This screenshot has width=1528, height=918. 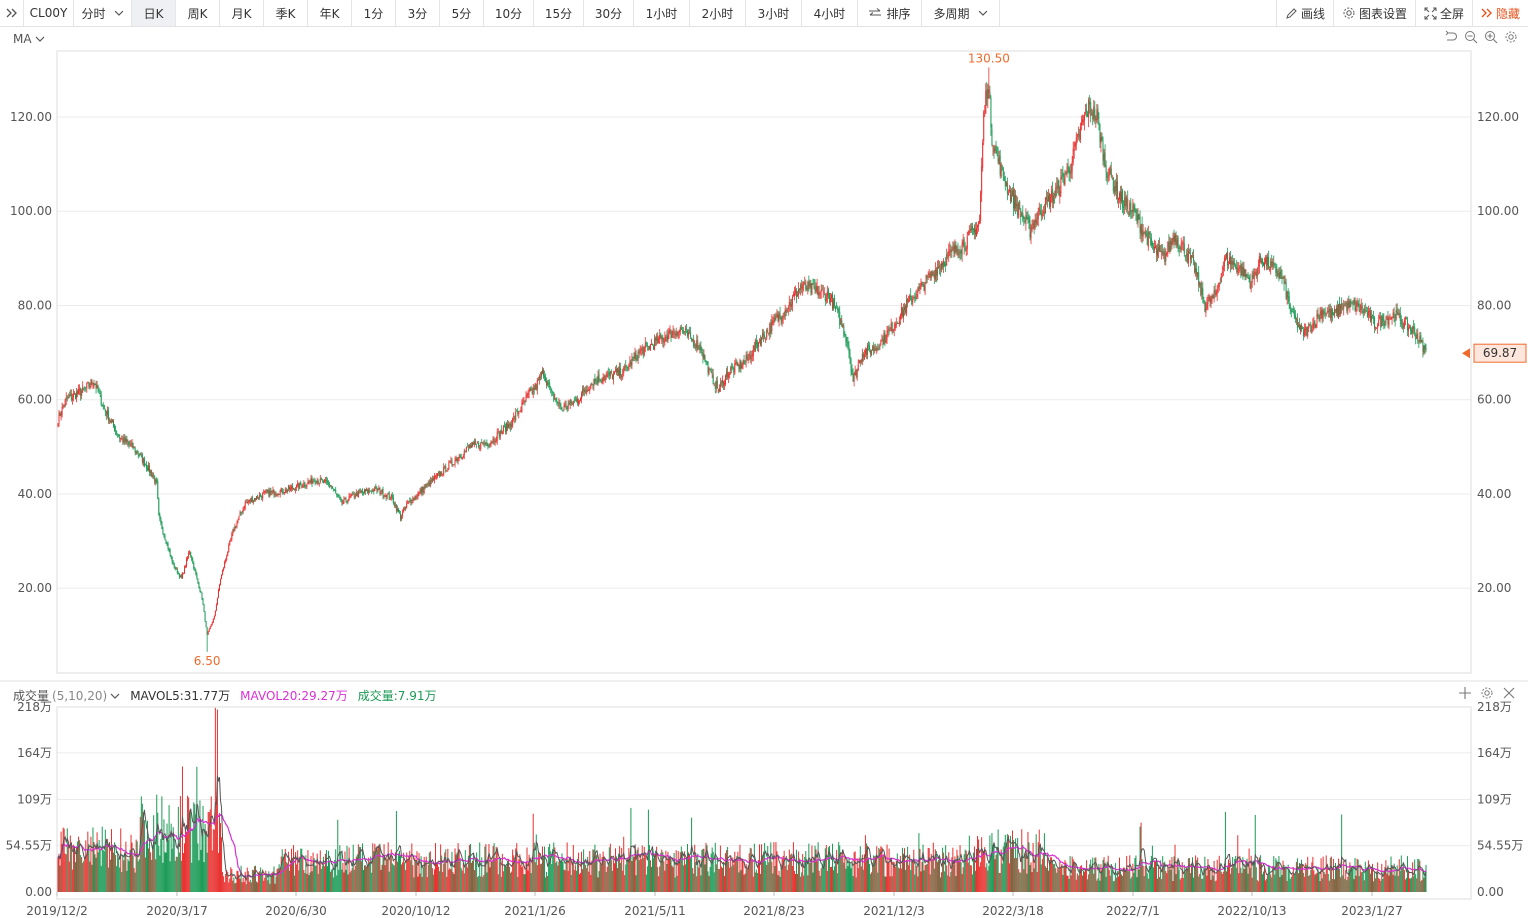 What do you see at coordinates (66, 695) in the screenshot?
I see `volume-indicator-dropdown: 成交量 (5,10,20)` at bounding box center [66, 695].